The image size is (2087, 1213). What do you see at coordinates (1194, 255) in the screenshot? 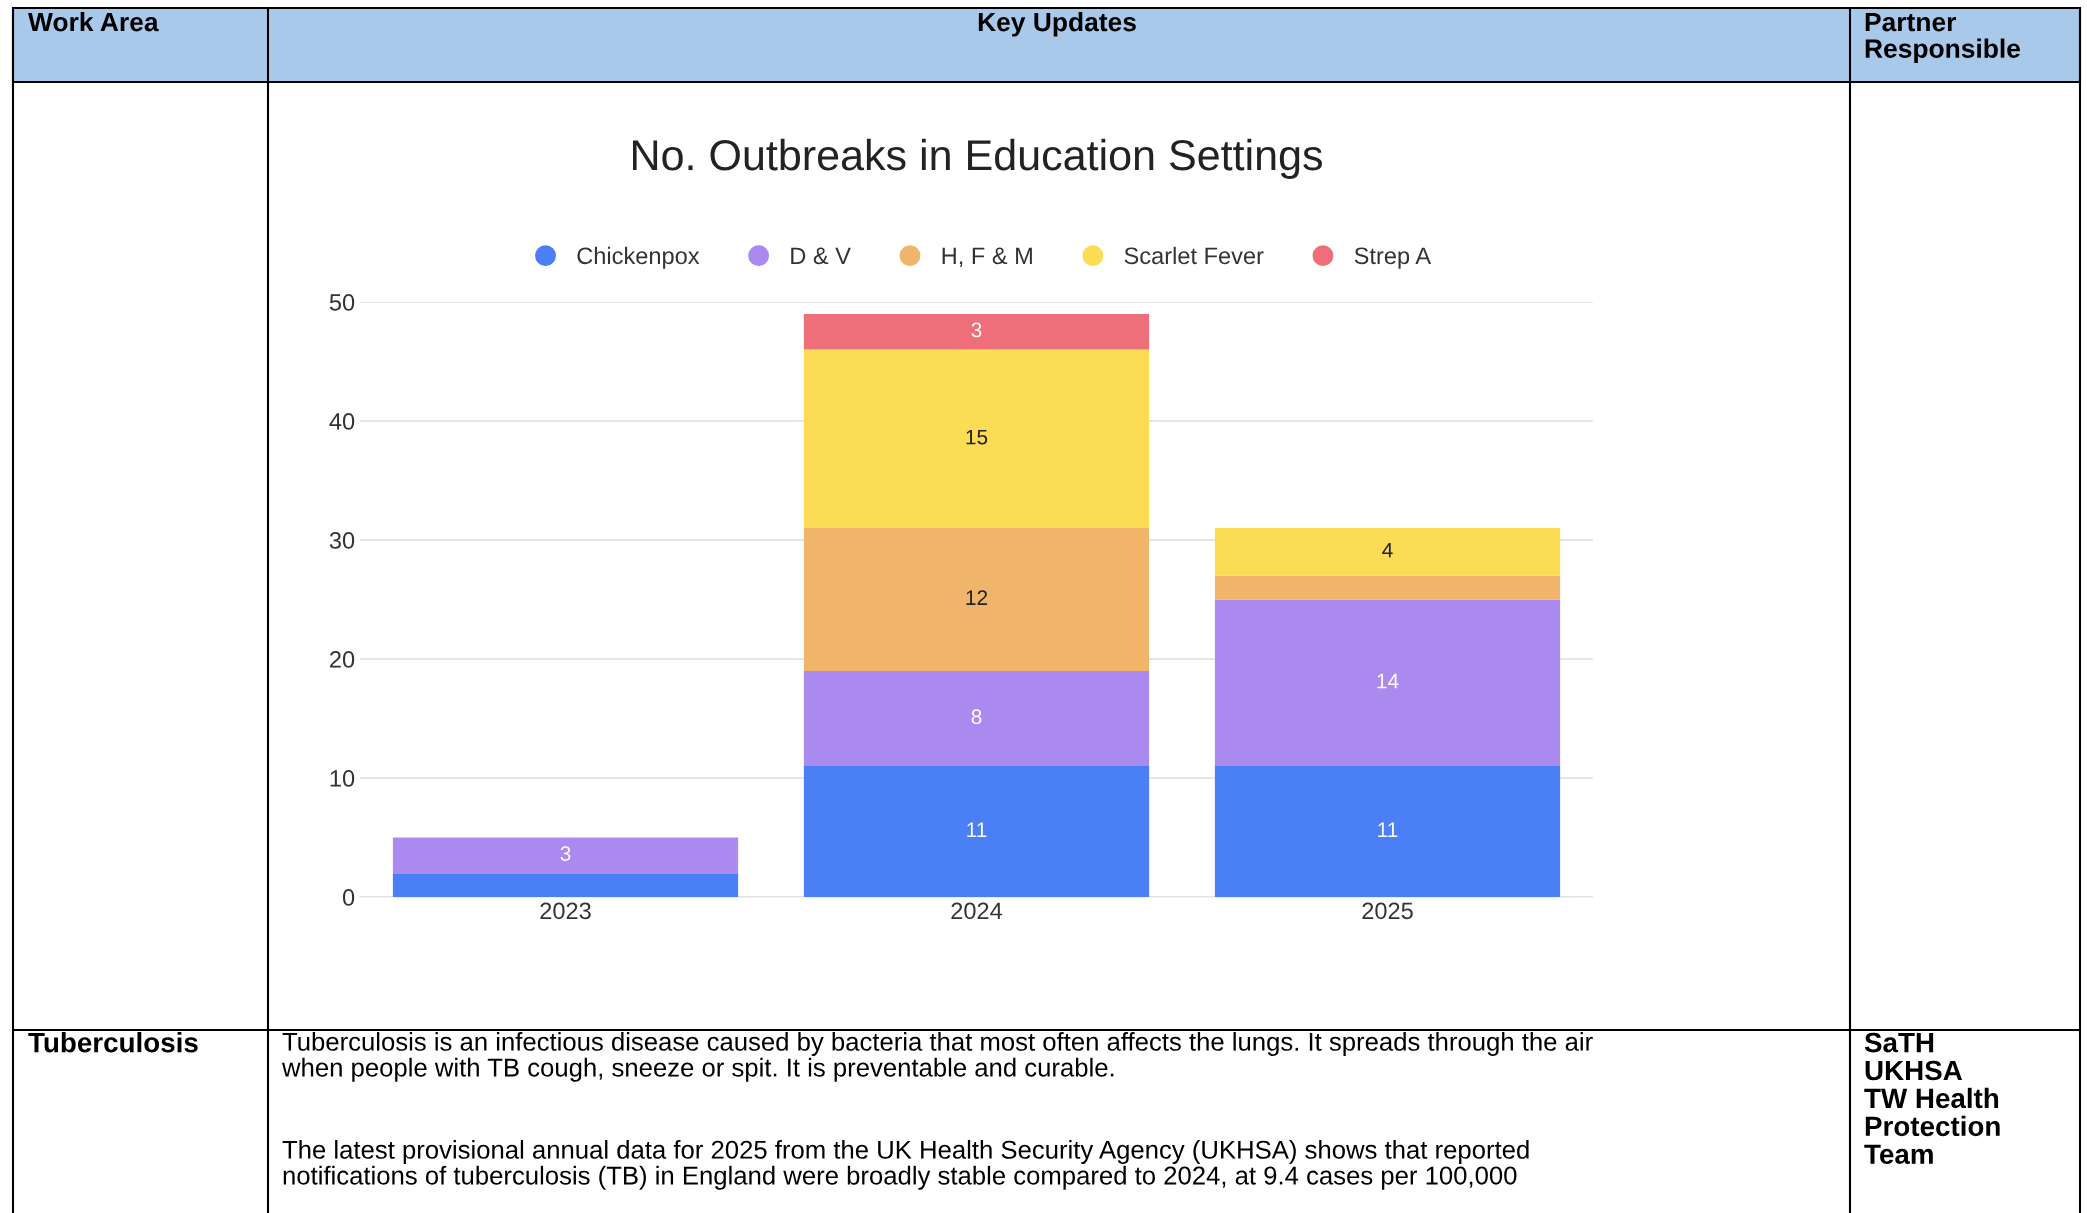
I see `legend-label: Scarlet Fever` at bounding box center [1194, 255].